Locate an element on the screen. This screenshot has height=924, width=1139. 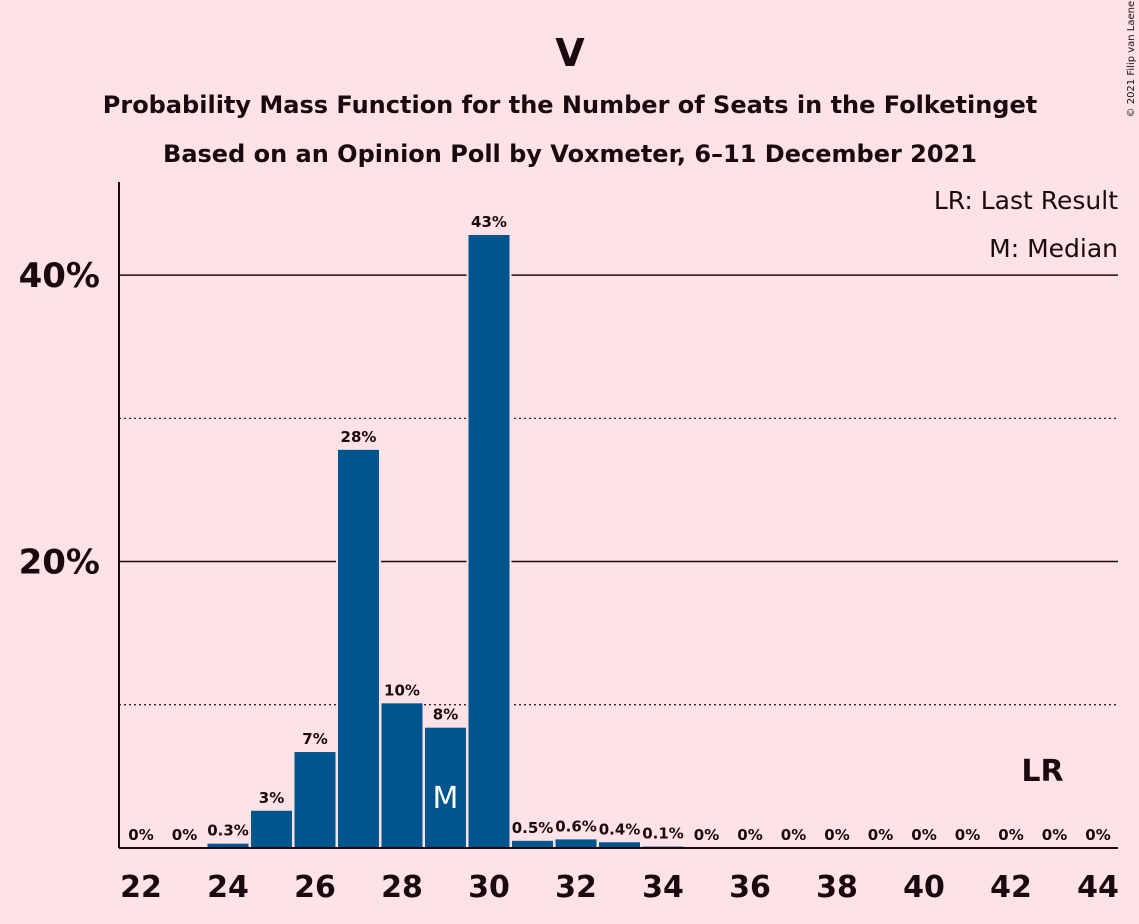
x-tick-label-42: 42 is located at coordinates (1011, 887).